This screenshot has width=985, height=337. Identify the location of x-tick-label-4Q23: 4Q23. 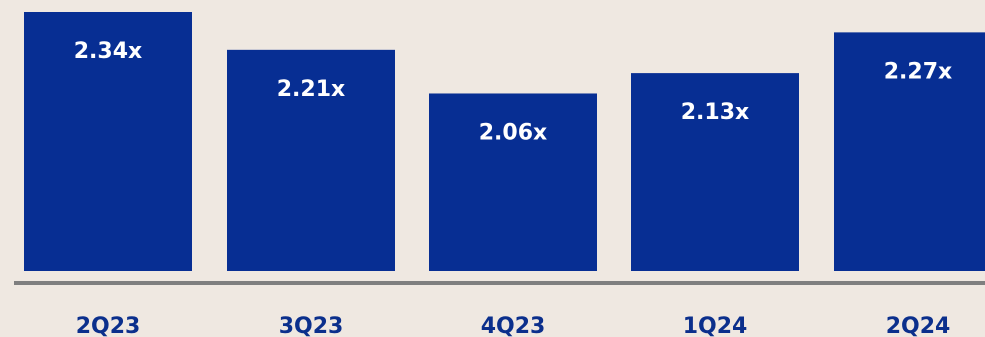
(513, 325).